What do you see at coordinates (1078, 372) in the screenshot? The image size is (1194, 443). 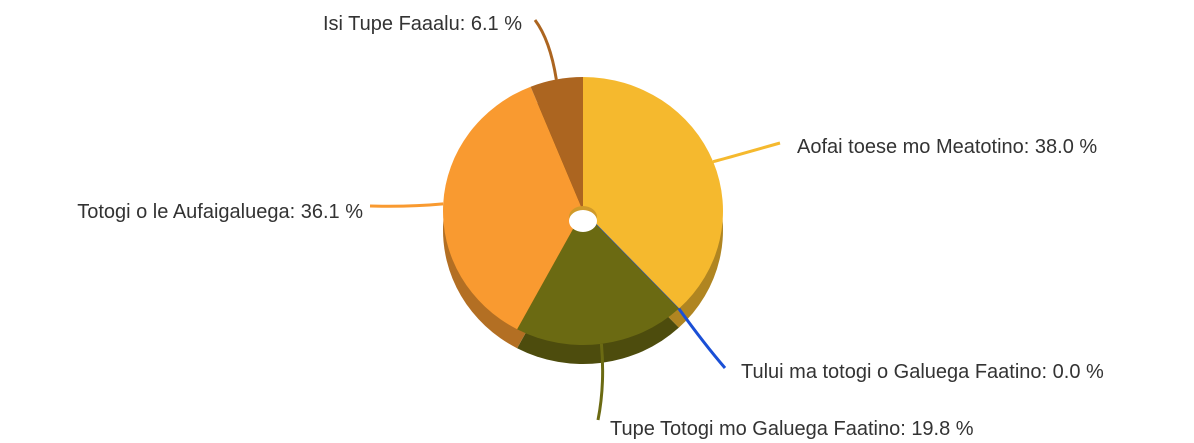 I see `value-label: 0.0 %` at bounding box center [1078, 372].